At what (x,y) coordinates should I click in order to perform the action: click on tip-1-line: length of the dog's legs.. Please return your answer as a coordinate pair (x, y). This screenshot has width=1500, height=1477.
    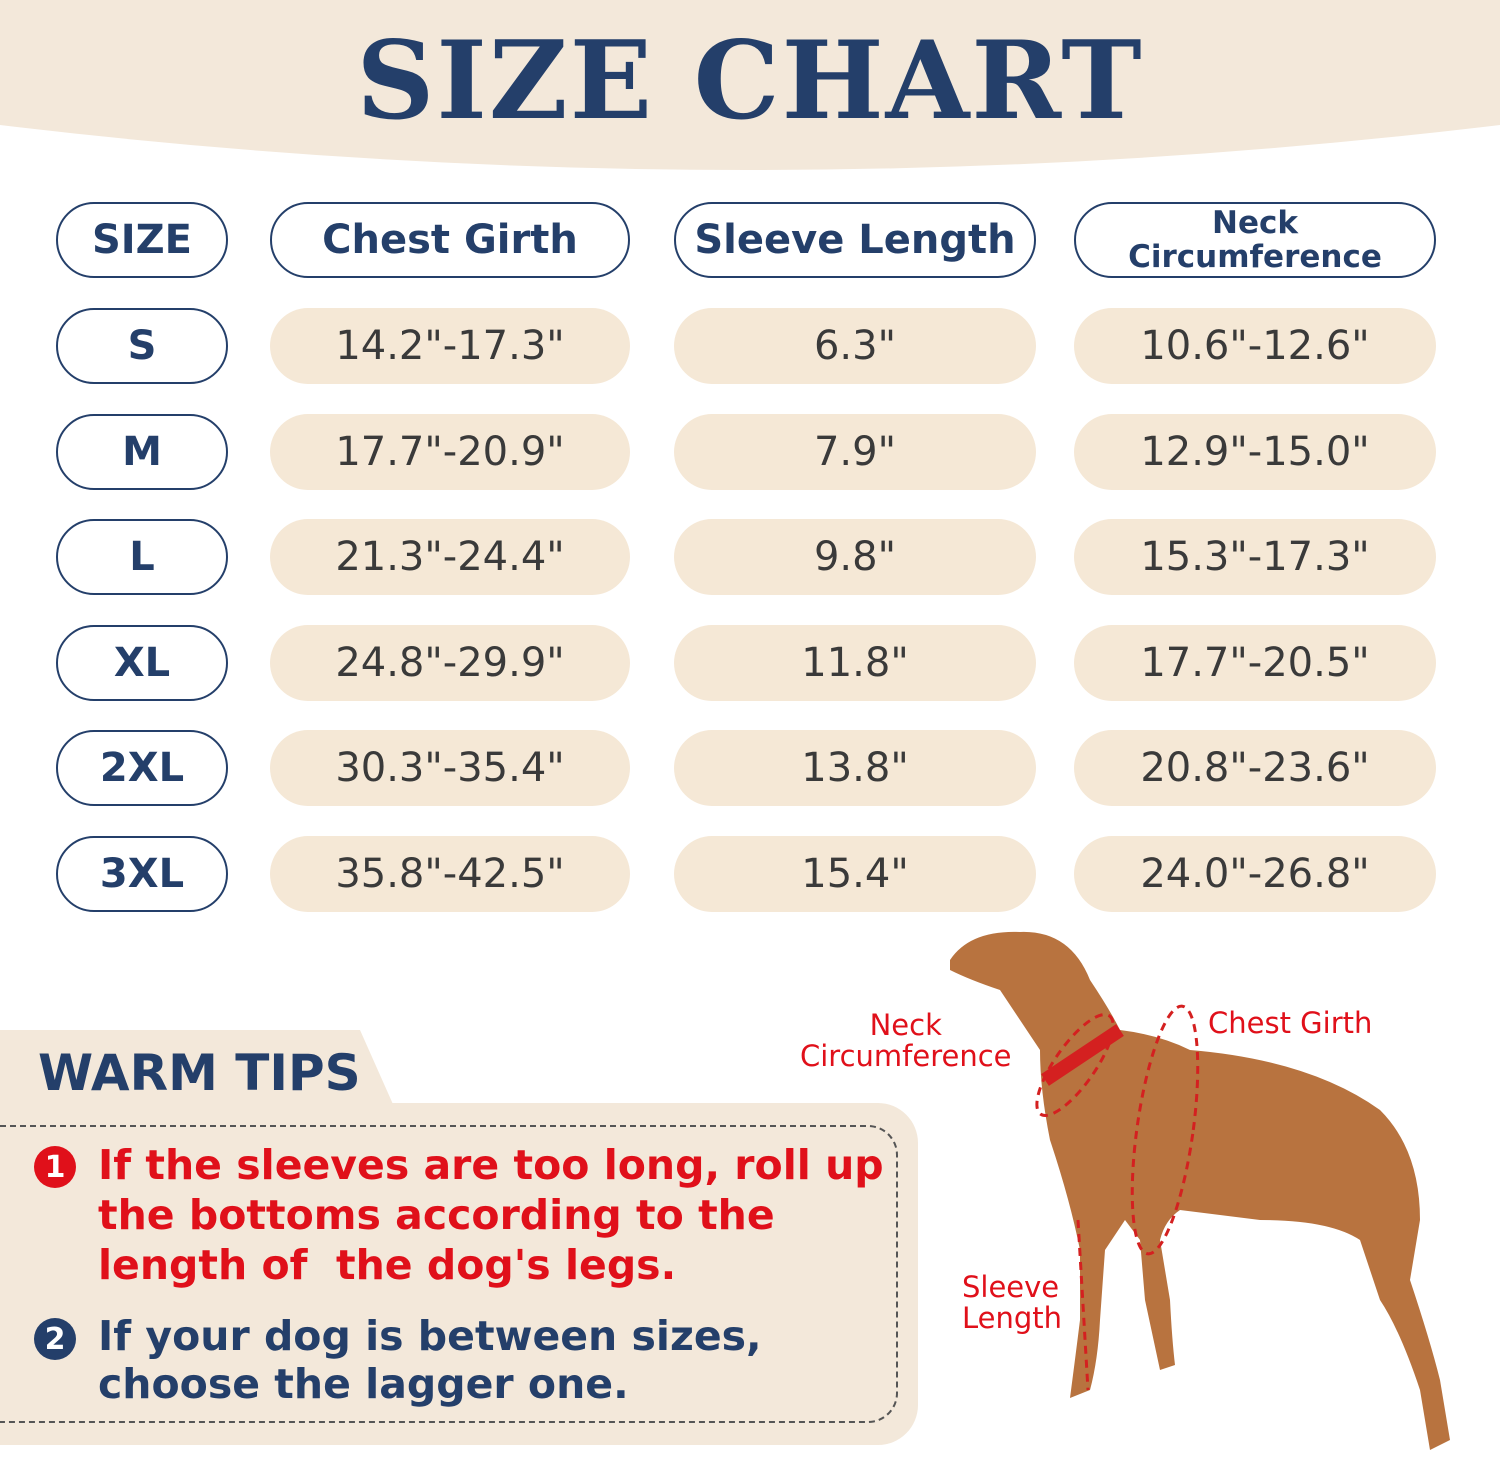
    Looking at the image, I should click on (387, 1265).